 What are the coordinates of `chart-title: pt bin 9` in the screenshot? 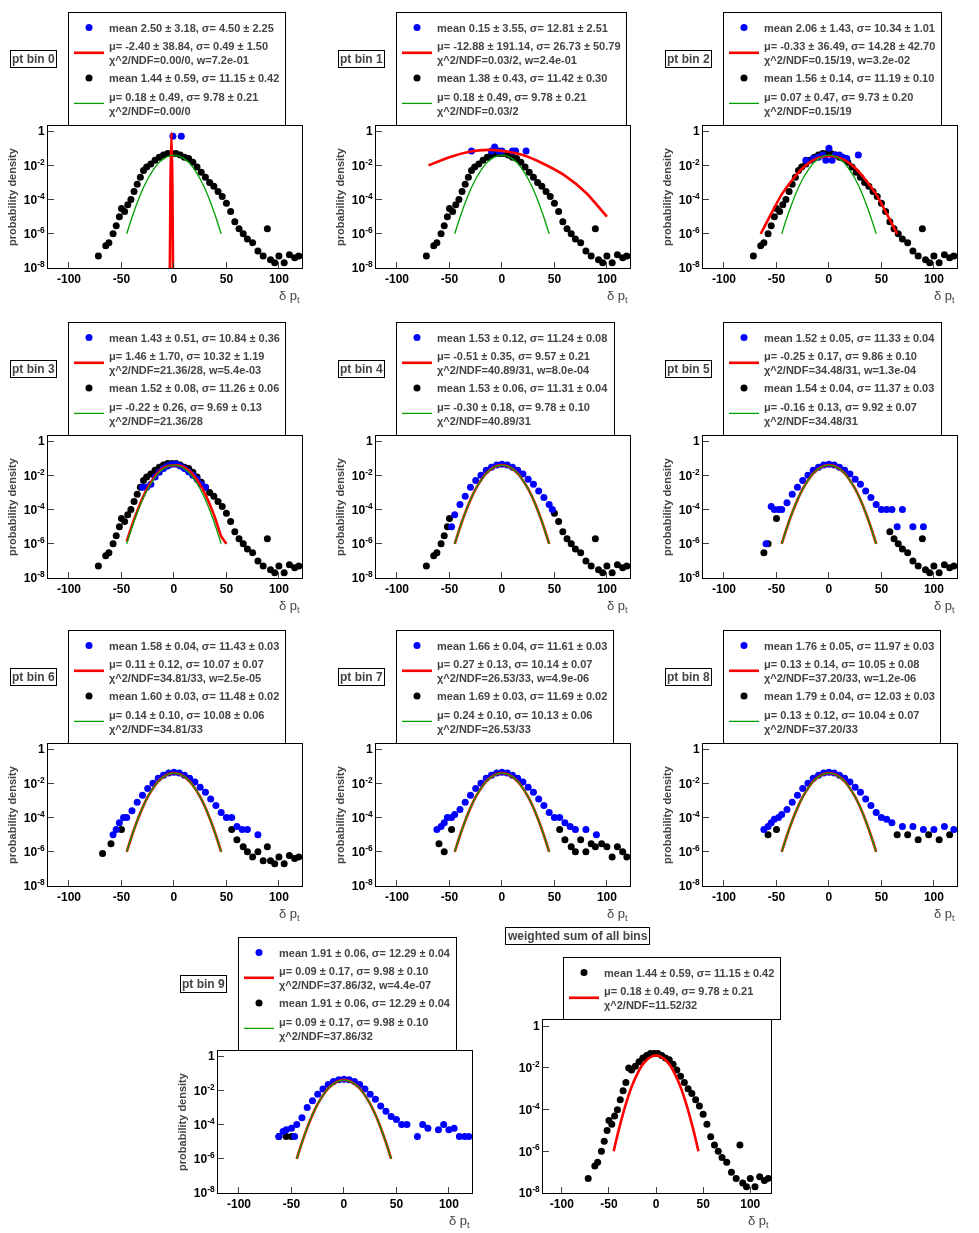 It's located at (203, 984).